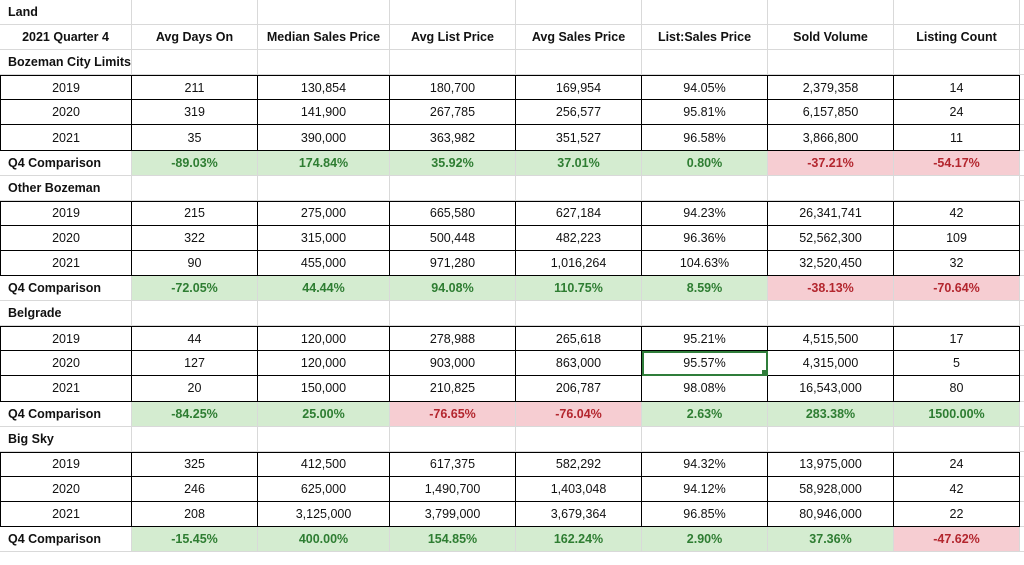  Describe the element at coordinates (195, 389) in the screenshot. I see `data-cell: 20` at that location.